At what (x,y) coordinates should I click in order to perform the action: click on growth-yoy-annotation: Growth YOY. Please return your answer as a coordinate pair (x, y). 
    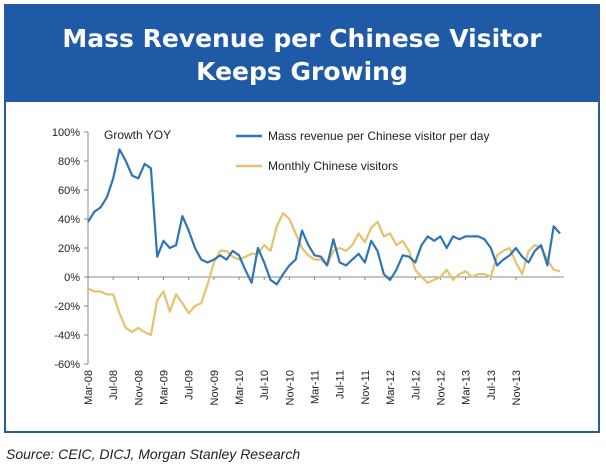
    Looking at the image, I should click on (137, 135).